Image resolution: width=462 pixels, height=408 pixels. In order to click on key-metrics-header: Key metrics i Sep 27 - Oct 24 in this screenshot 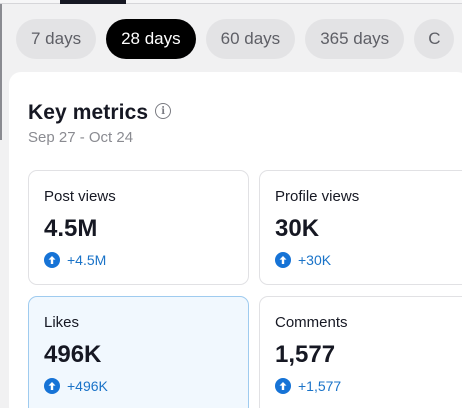, I will do `click(100, 123)`.